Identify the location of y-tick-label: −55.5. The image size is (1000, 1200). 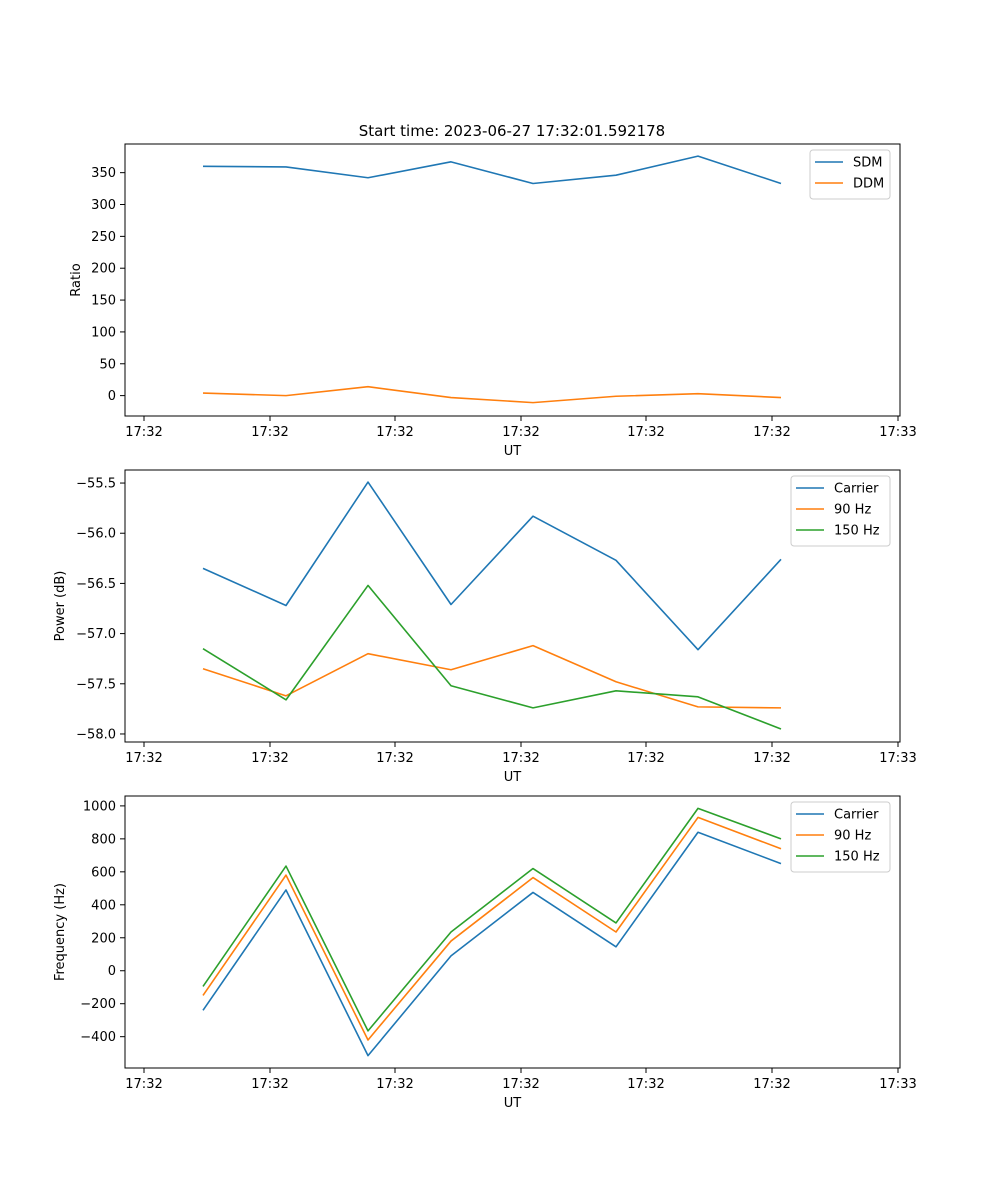
(96, 484).